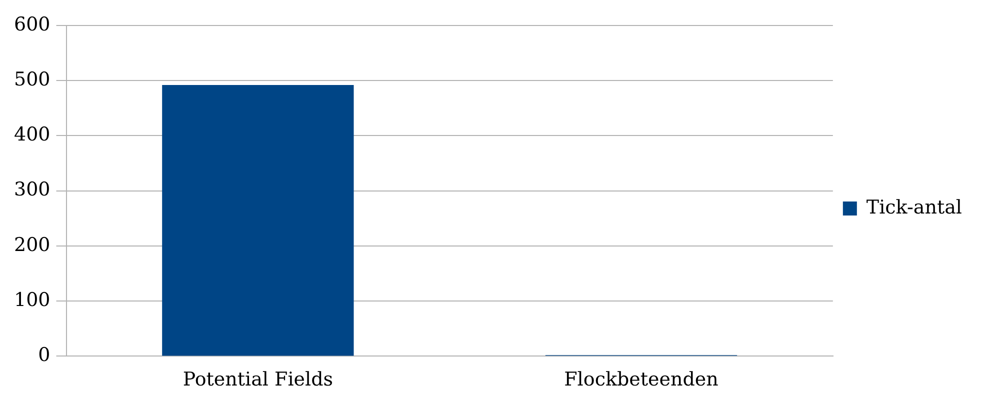 The width and height of the screenshot is (984, 407). Describe the element at coordinates (914, 207) in the screenshot. I see `legend-label: Tick-antal` at that location.